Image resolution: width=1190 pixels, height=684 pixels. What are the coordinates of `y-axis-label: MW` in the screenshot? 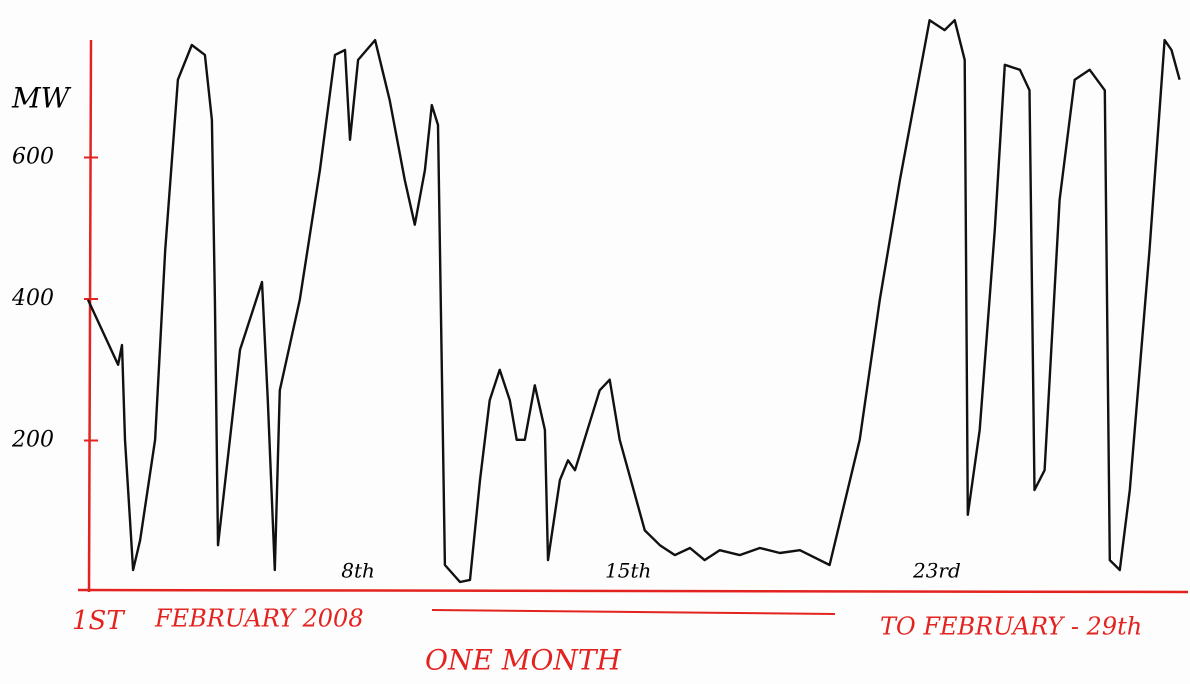 It's located at (41, 98).